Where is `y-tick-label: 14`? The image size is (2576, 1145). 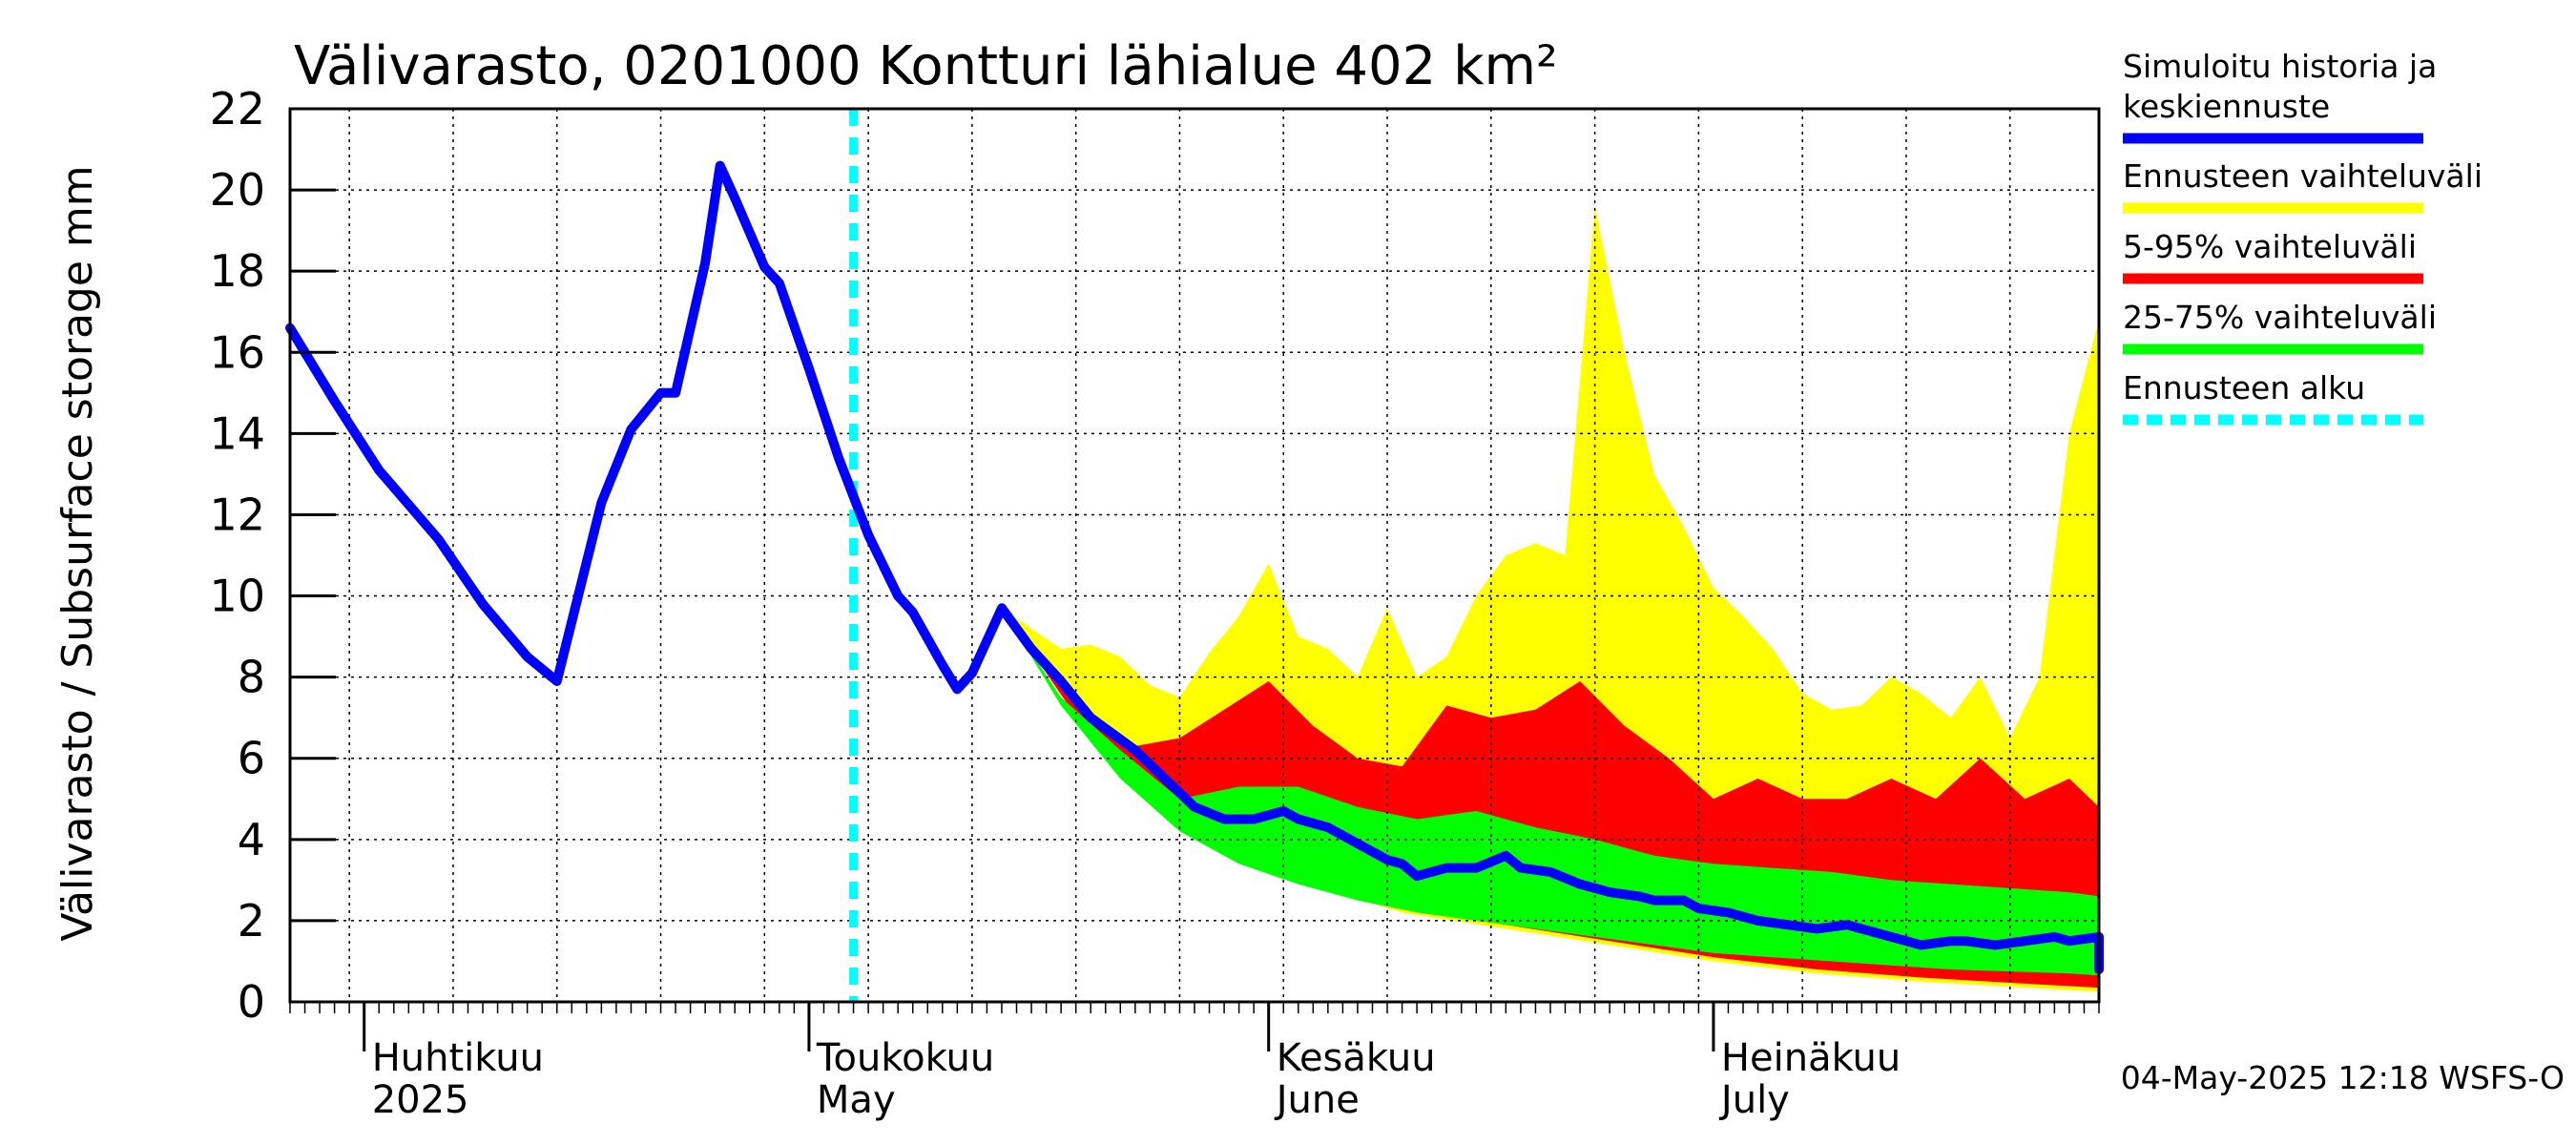 y-tick-label: 14 is located at coordinates (237, 433).